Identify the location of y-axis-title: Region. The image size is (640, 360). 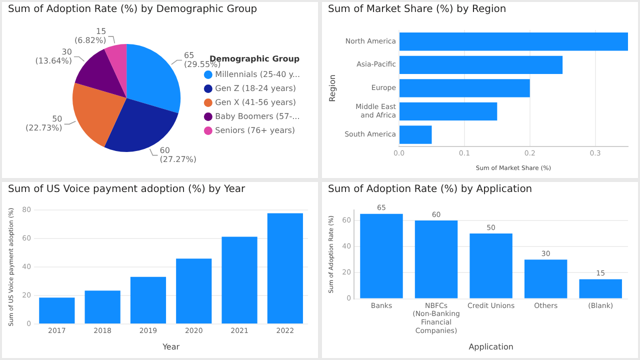
(332, 88).